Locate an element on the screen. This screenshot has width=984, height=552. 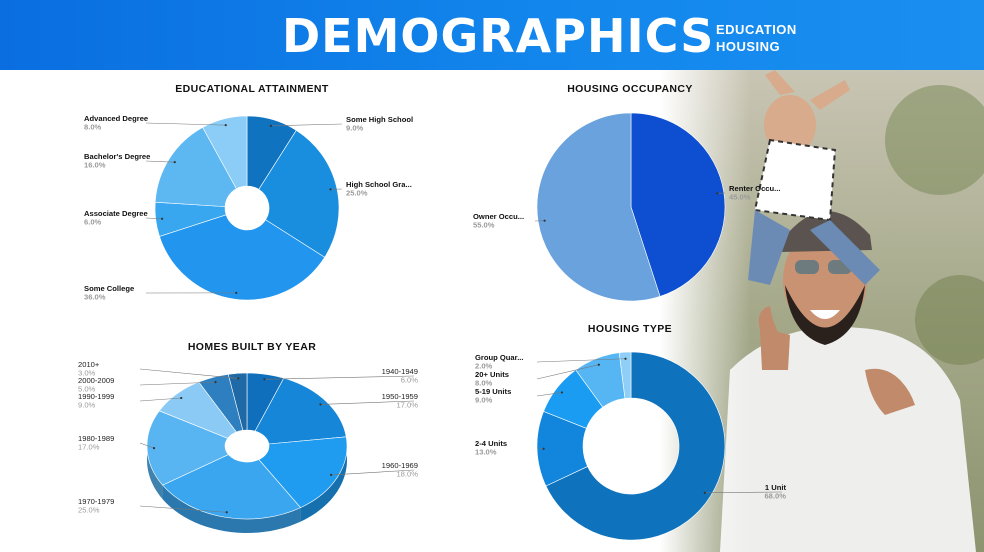
leader-line-1940-1949 is located at coordinates (339, 377).